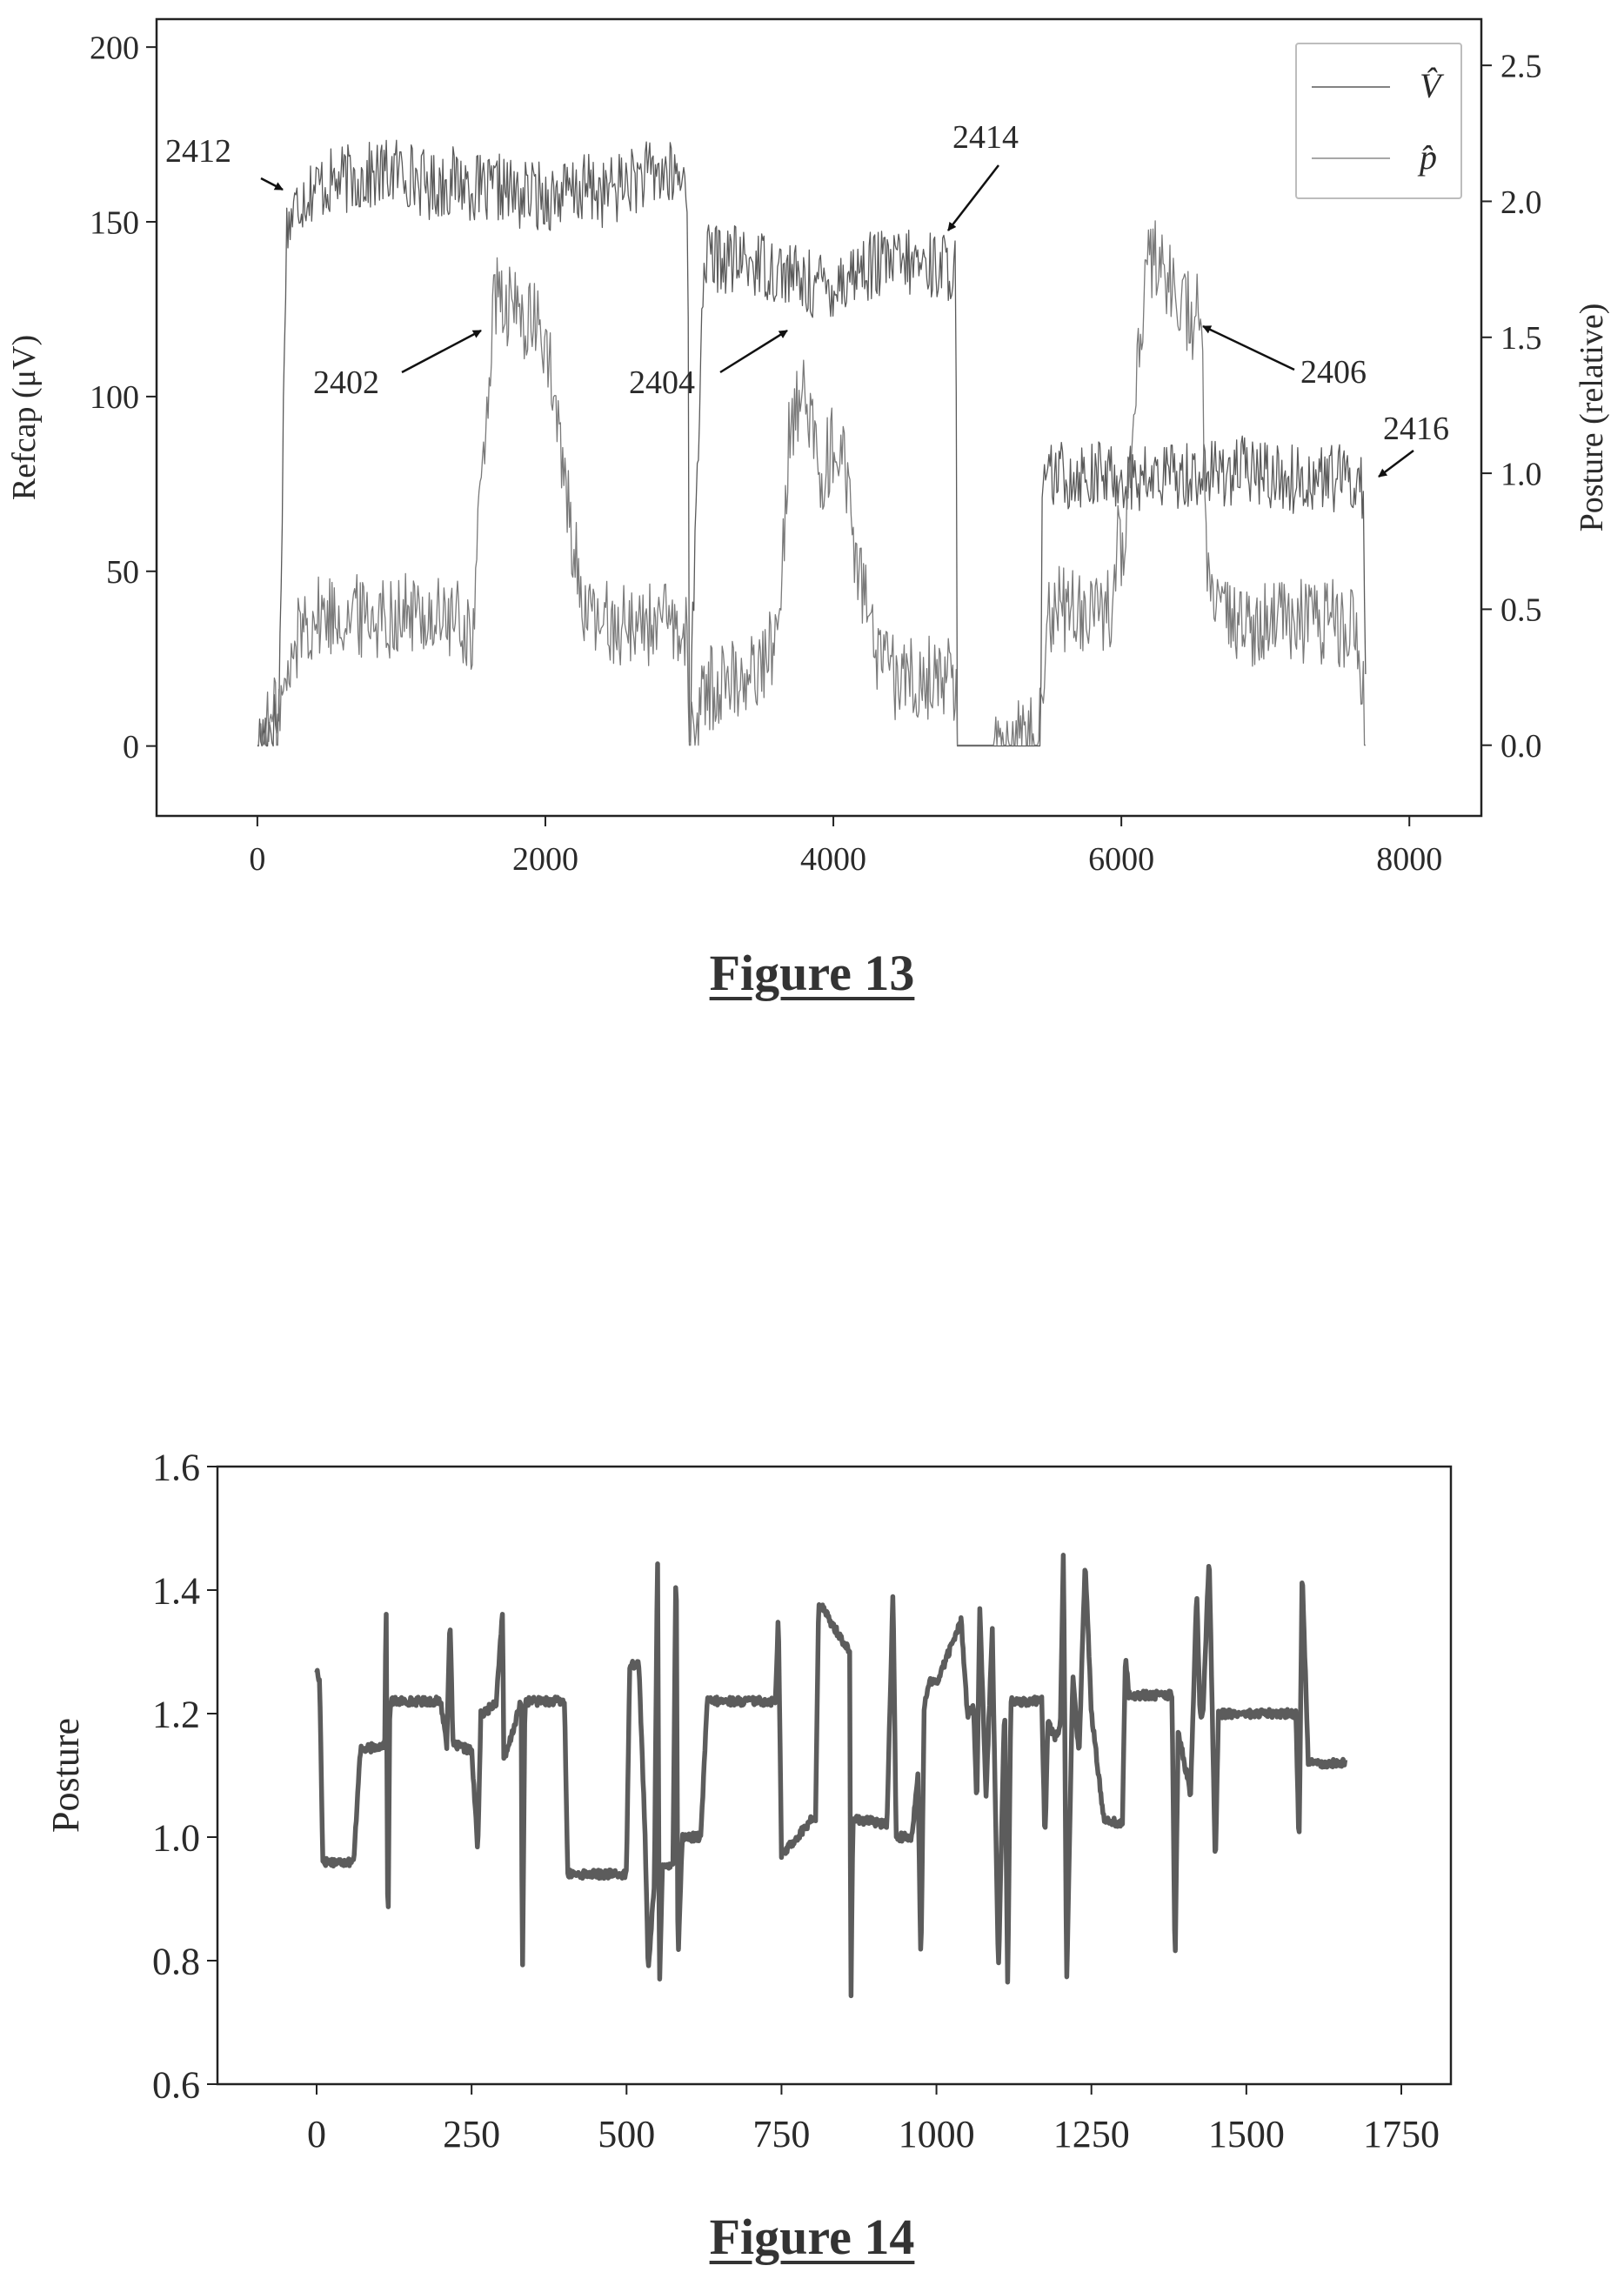 Image resolution: width=1624 pixels, height=2279 pixels. I want to click on x-tick-label-1: 2000, so click(545, 859).